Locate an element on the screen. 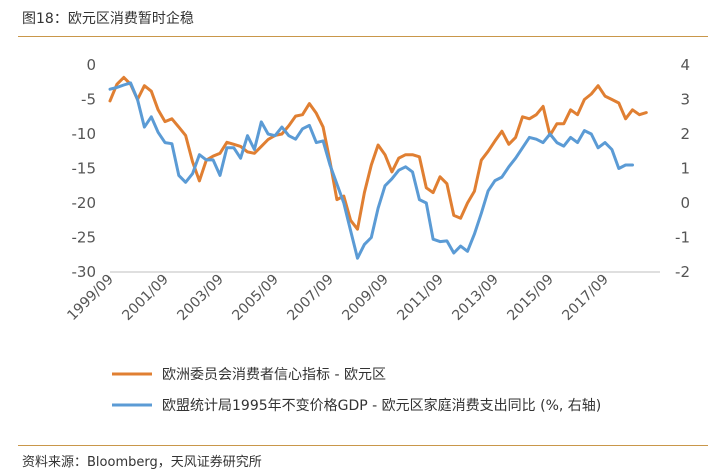 Image resolution: width=721 pixels, height=475 pixels. right-y-axis: 4 3 2 1 0 -1 -2 is located at coordinates (682, 168).